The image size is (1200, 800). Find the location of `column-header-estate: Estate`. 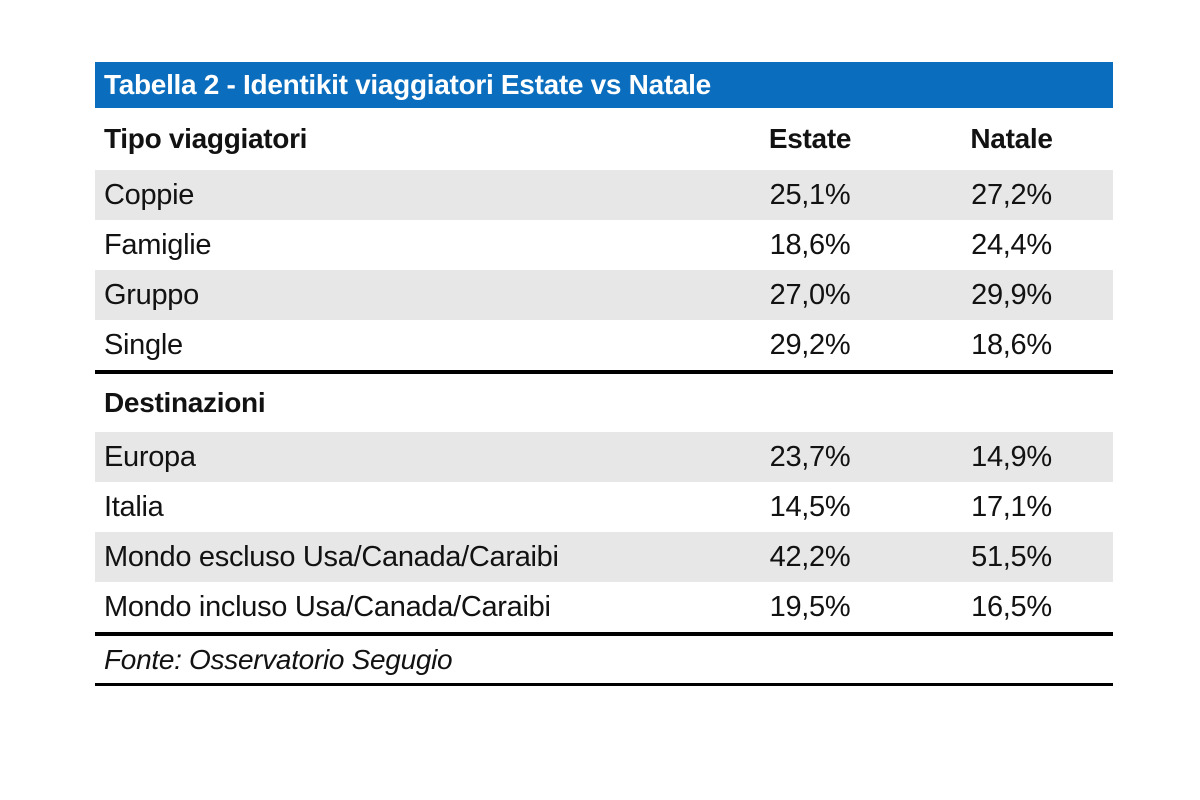

column-header-estate: Estate is located at coordinates (810, 138).